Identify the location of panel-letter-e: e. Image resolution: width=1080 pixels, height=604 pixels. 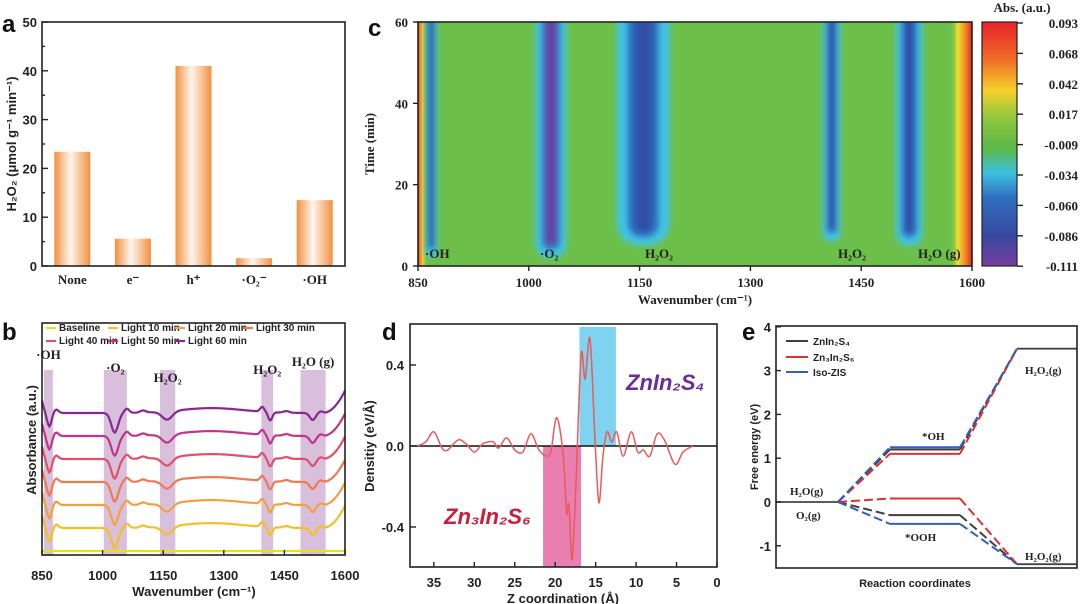
(748, 332).